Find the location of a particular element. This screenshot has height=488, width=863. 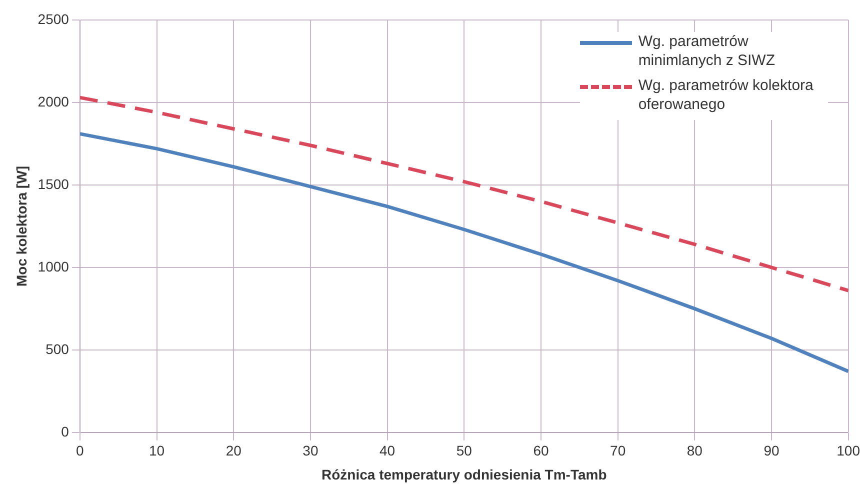

y-tick-label: 1500 is located at coordinates (54, 184).